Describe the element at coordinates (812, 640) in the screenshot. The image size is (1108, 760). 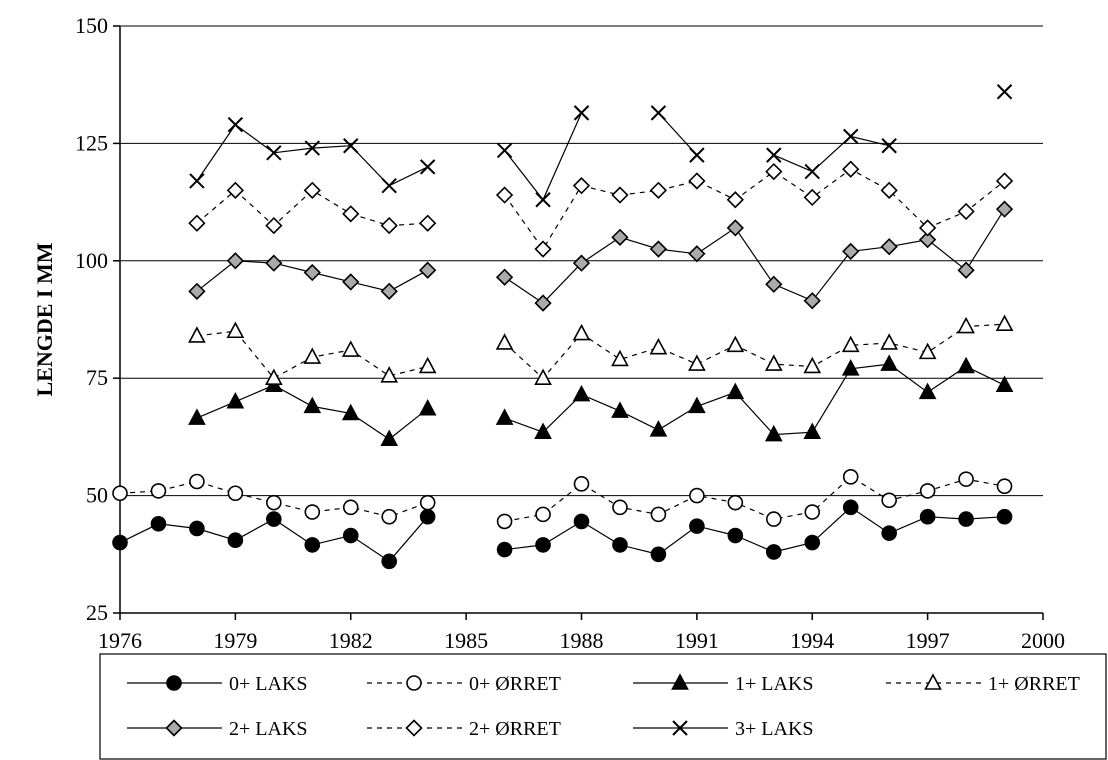
I see `x-tick-label: 1994` at that location.